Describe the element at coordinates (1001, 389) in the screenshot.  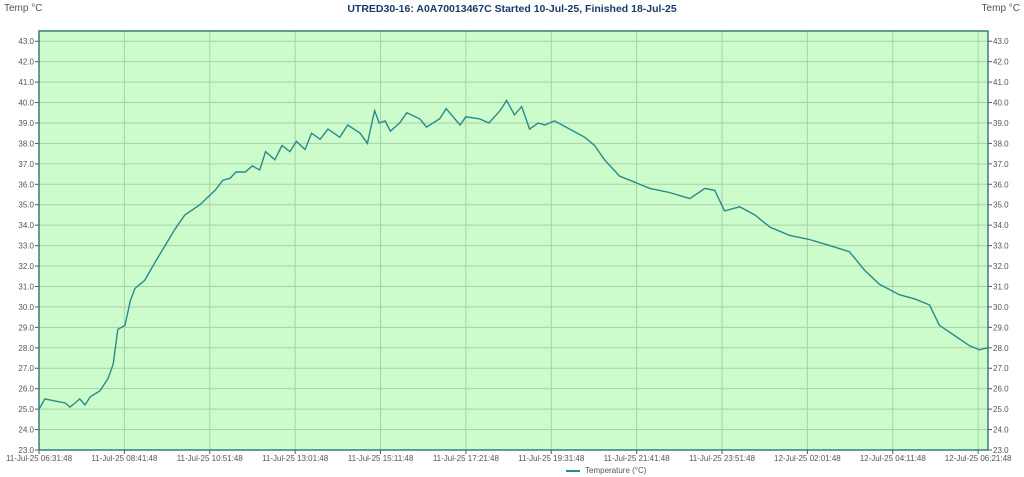
I see `y-tick-label-right: 26.0` at that location.